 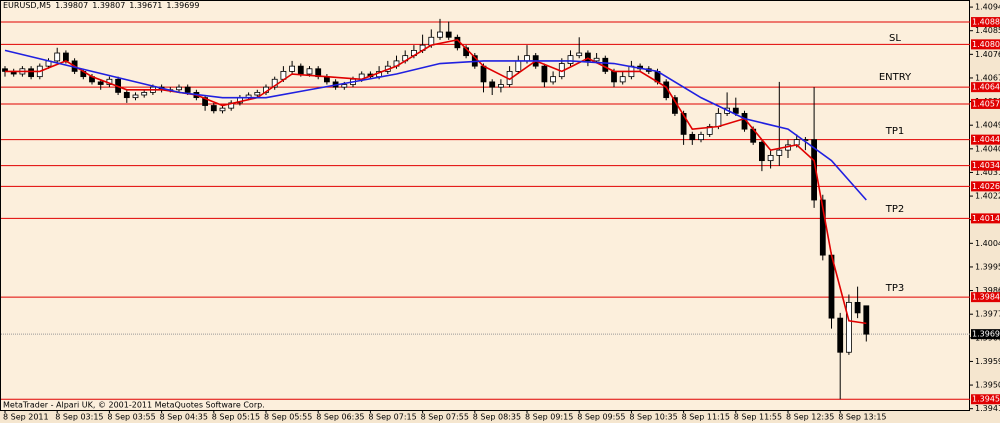 What do you see at coordinates (895, 77) in the screenshot?
I see `annotation: ENTRY` at bounding box center [895, 77].